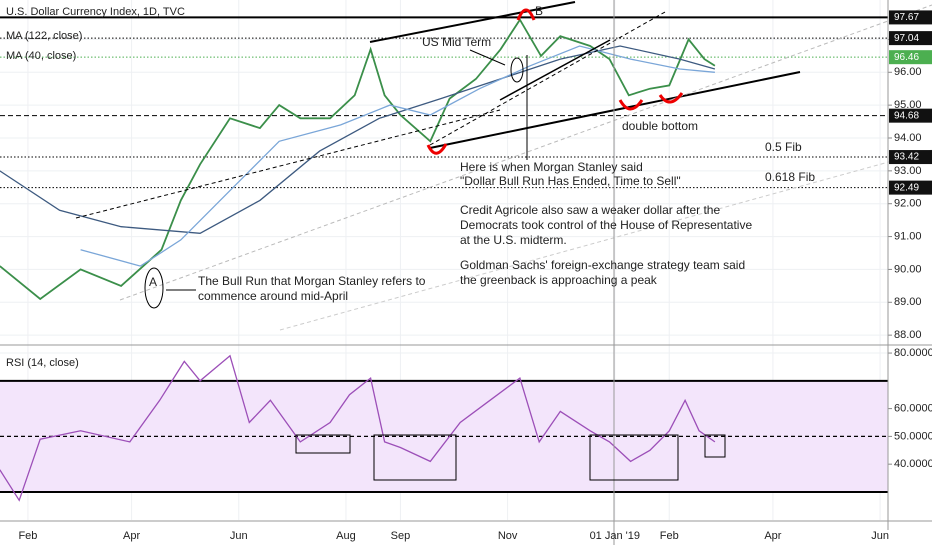  What do you see at coordinates (908, 335) in the screenshot?
I see `y-tick-label: 88.00` at bounding box center [908, 335].